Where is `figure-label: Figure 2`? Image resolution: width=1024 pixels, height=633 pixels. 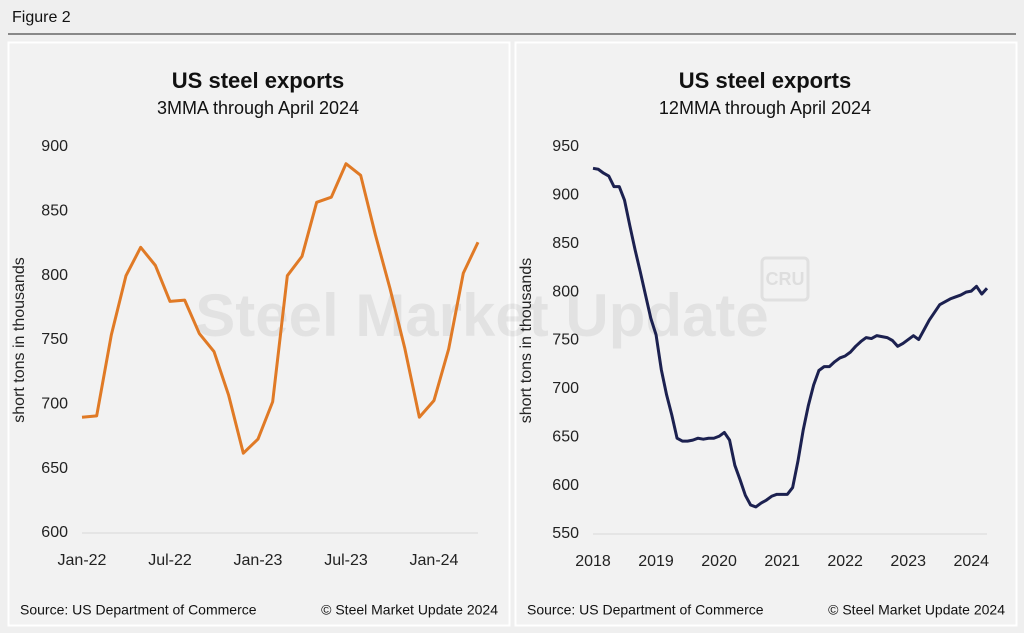 figure-label: Figure 2 is located at coordinates (41, 17).